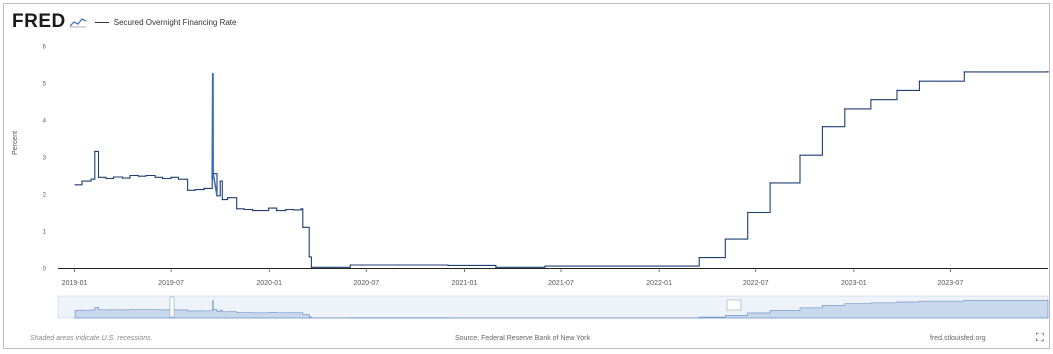  Describe the element at coordinates (45, 122) in the screenshot. I see `y-tick-label: 4` at that location.